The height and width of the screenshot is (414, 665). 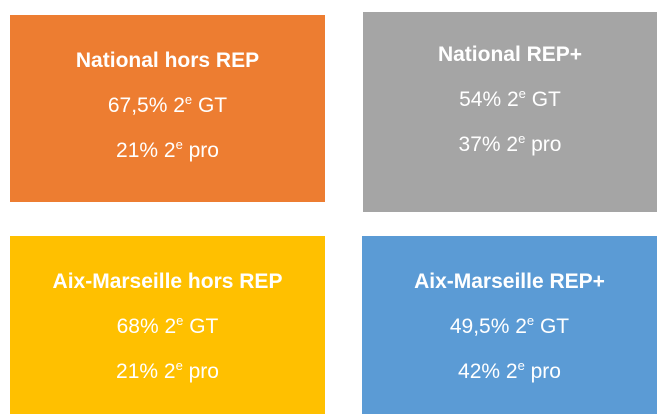 I want to click on stat-text: 42% 2, so click(x=488, y=371).